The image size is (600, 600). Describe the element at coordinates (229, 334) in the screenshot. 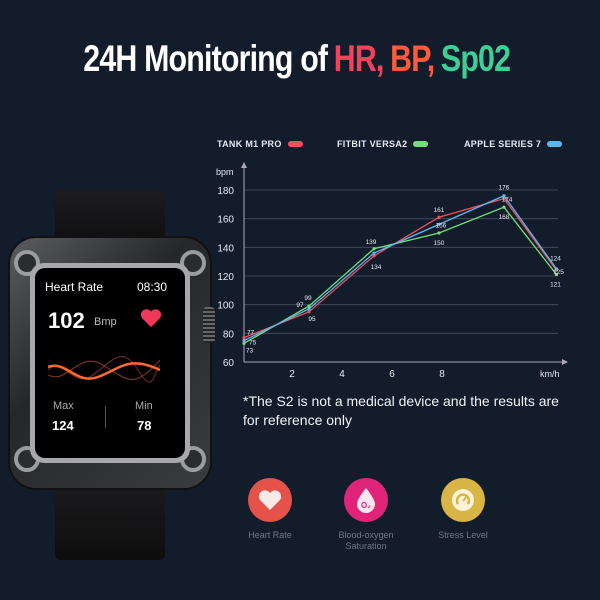

I see `y-tick-label: 80` at that location.